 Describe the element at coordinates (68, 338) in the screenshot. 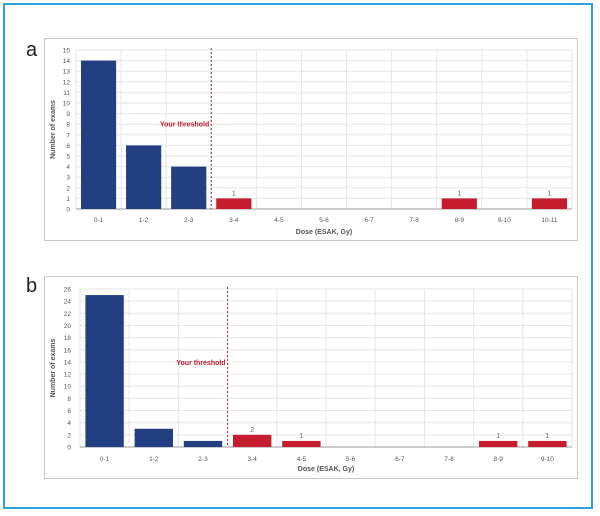

I see `y-tick-label: 18` at that location.